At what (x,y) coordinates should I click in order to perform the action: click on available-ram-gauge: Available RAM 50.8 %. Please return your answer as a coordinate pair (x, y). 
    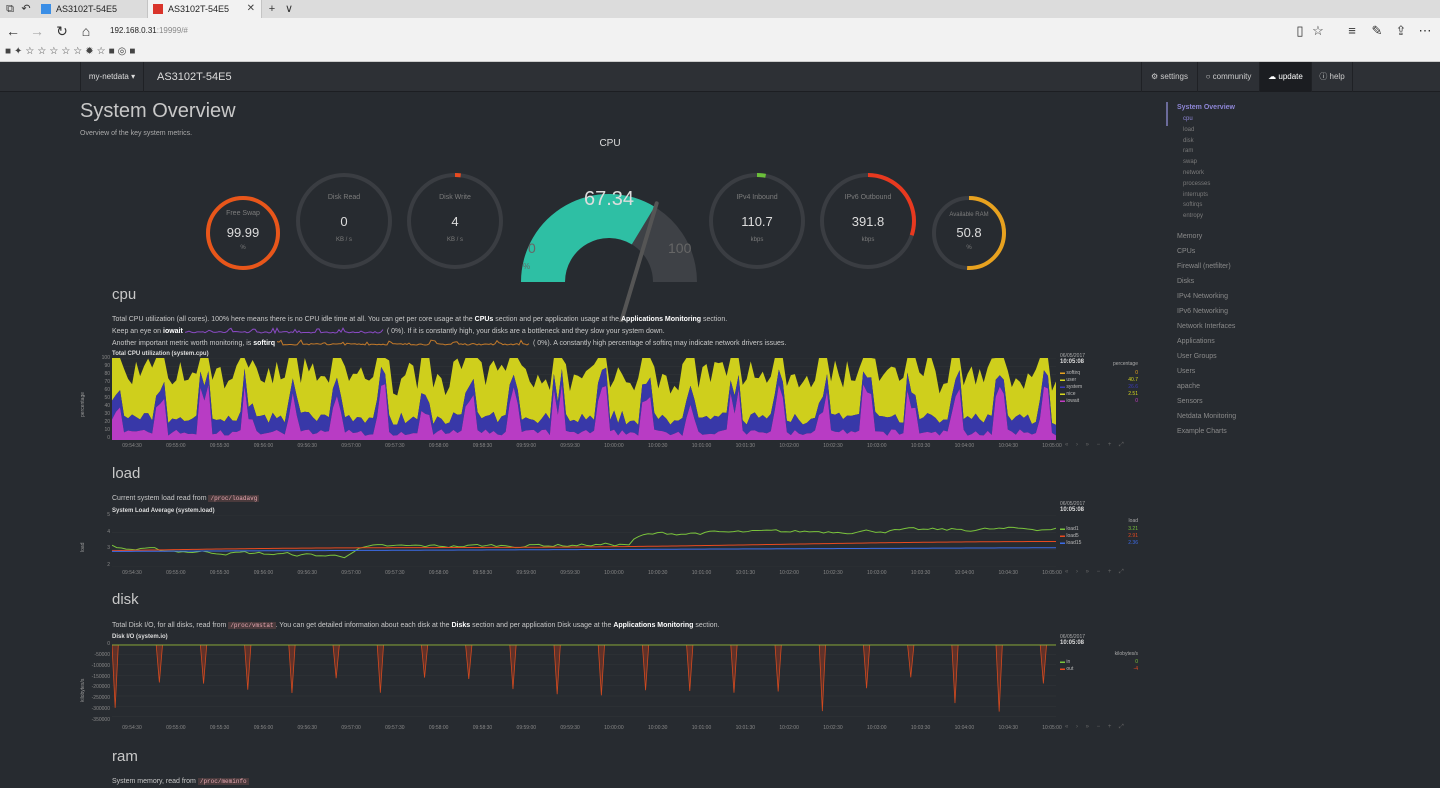
    Looking at the image, I should click on (969, 233).